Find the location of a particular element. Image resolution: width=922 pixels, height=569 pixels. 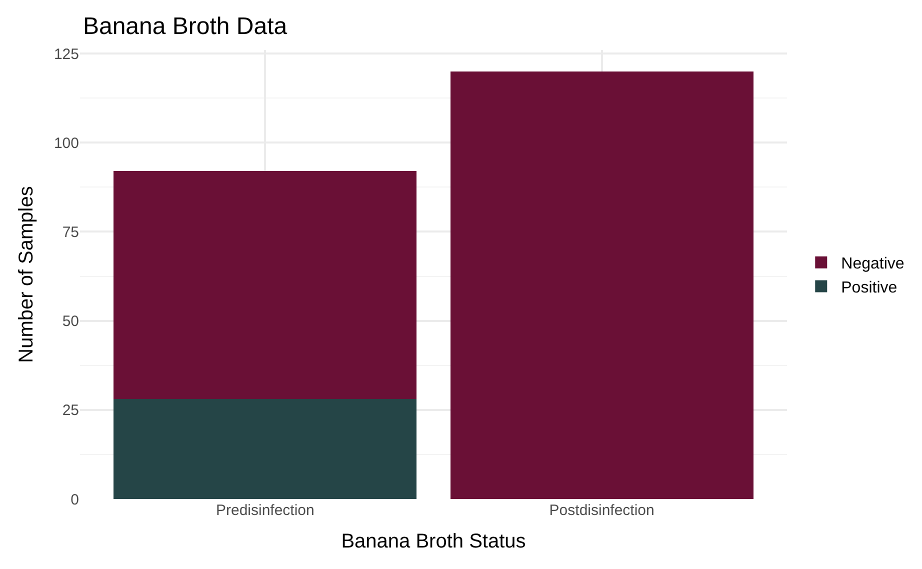

chart-title: Banana Broth Data is located at coordinates (185, 26).